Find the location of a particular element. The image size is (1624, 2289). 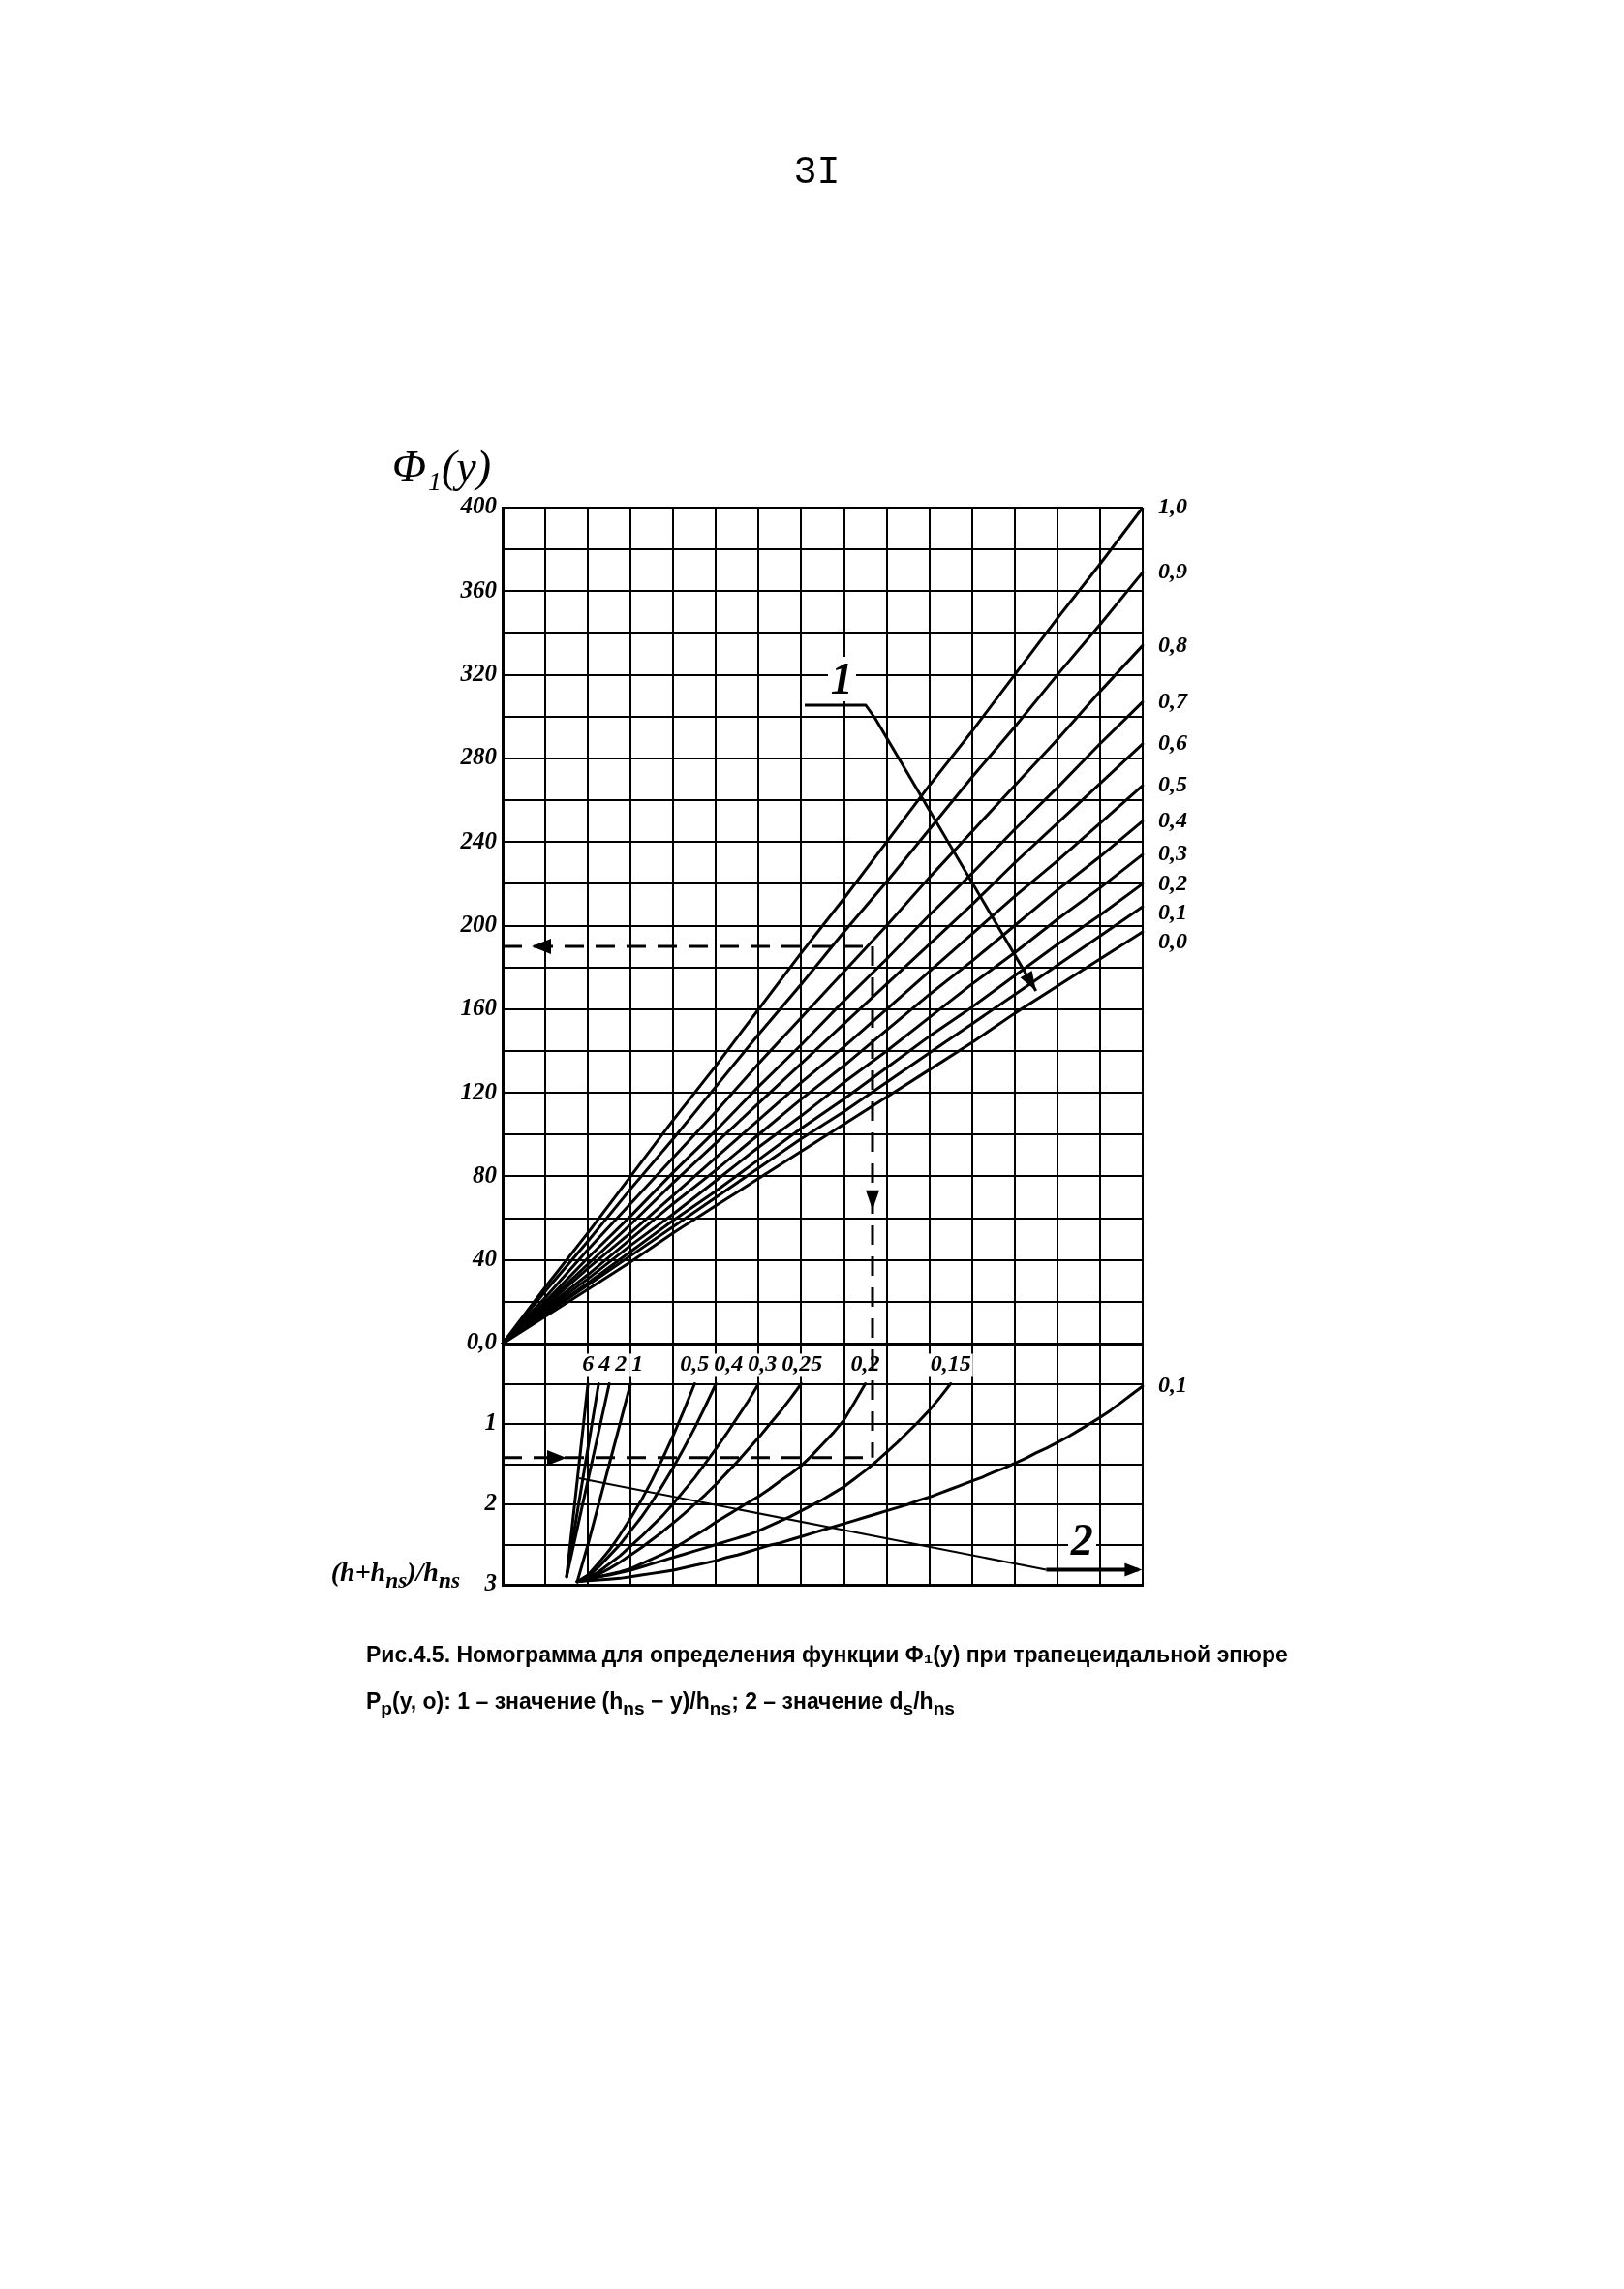

series-label: 4 is located at coordinates (604, 1362).